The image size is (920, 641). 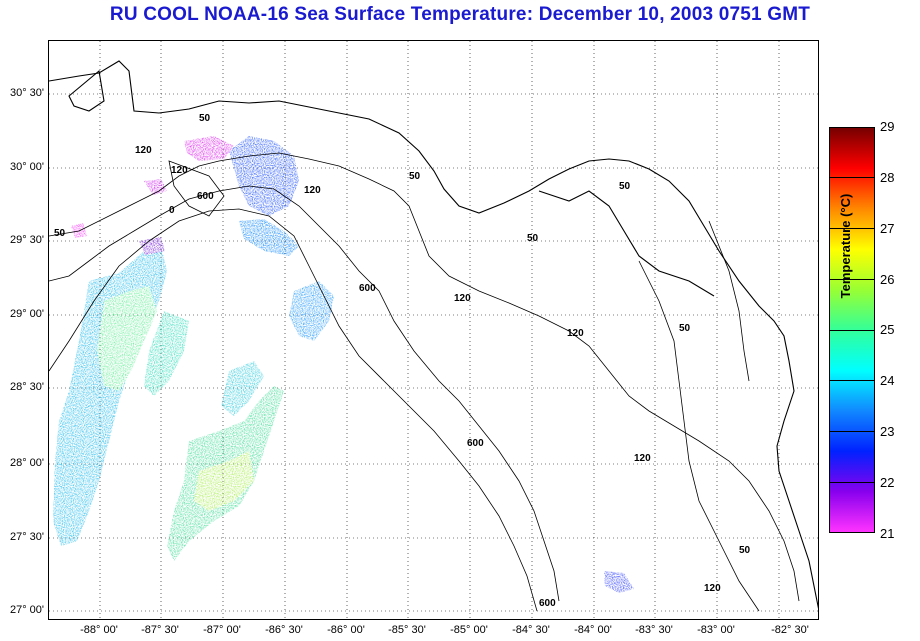 What do you see at coordinates (619, 582) in the screenshot?
I see `sst-patch-southeast` at bounding box center [619, 582].